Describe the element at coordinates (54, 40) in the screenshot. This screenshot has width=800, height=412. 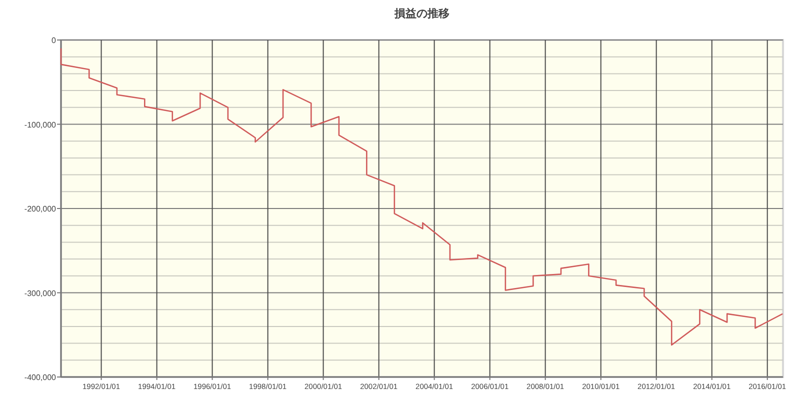
I see `y-tick-label: 0` at that location.